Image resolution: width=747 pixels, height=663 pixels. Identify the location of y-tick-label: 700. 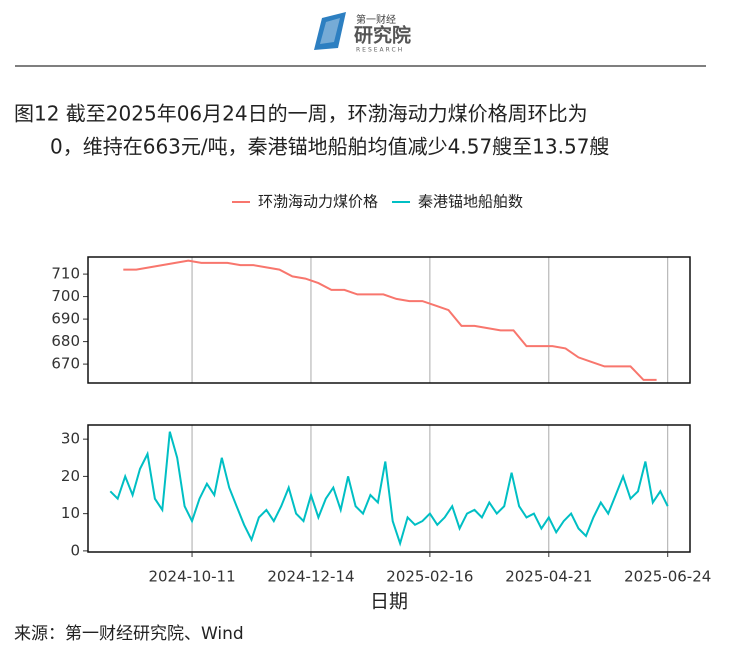
(65, 296).